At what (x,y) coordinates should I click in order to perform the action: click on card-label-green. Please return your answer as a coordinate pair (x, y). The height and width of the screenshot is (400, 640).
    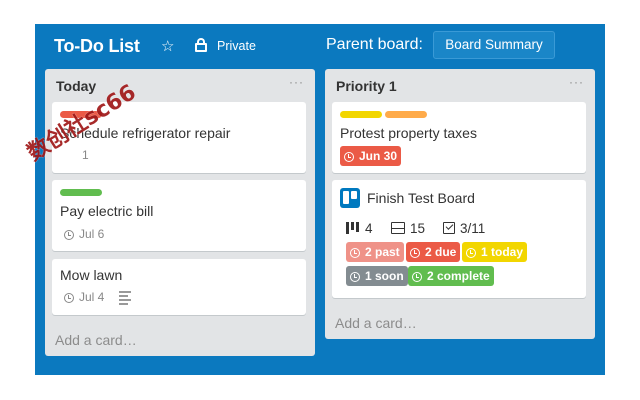
    Looking at the image, I should click on (81, 192).